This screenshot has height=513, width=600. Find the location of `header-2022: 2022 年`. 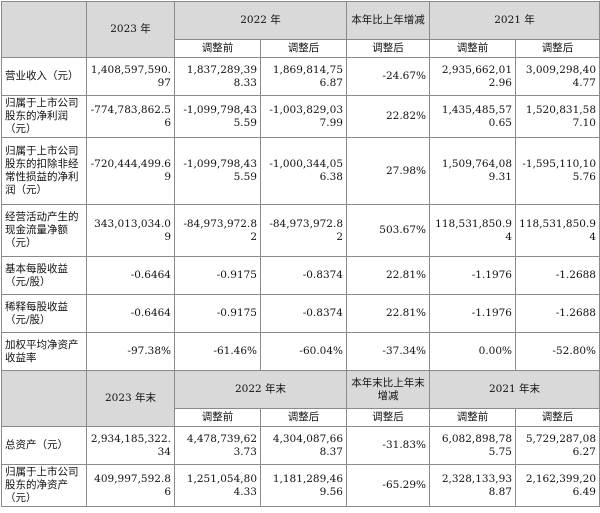

header-2022: 2022 年 is located at coordinates (260, 20).